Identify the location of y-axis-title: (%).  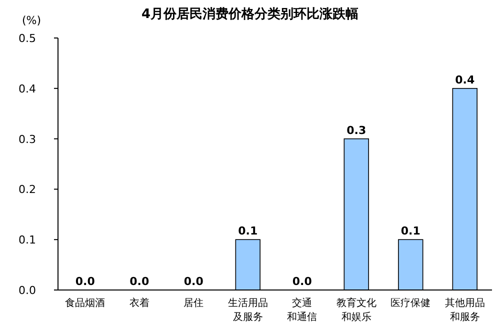
(32, 20).